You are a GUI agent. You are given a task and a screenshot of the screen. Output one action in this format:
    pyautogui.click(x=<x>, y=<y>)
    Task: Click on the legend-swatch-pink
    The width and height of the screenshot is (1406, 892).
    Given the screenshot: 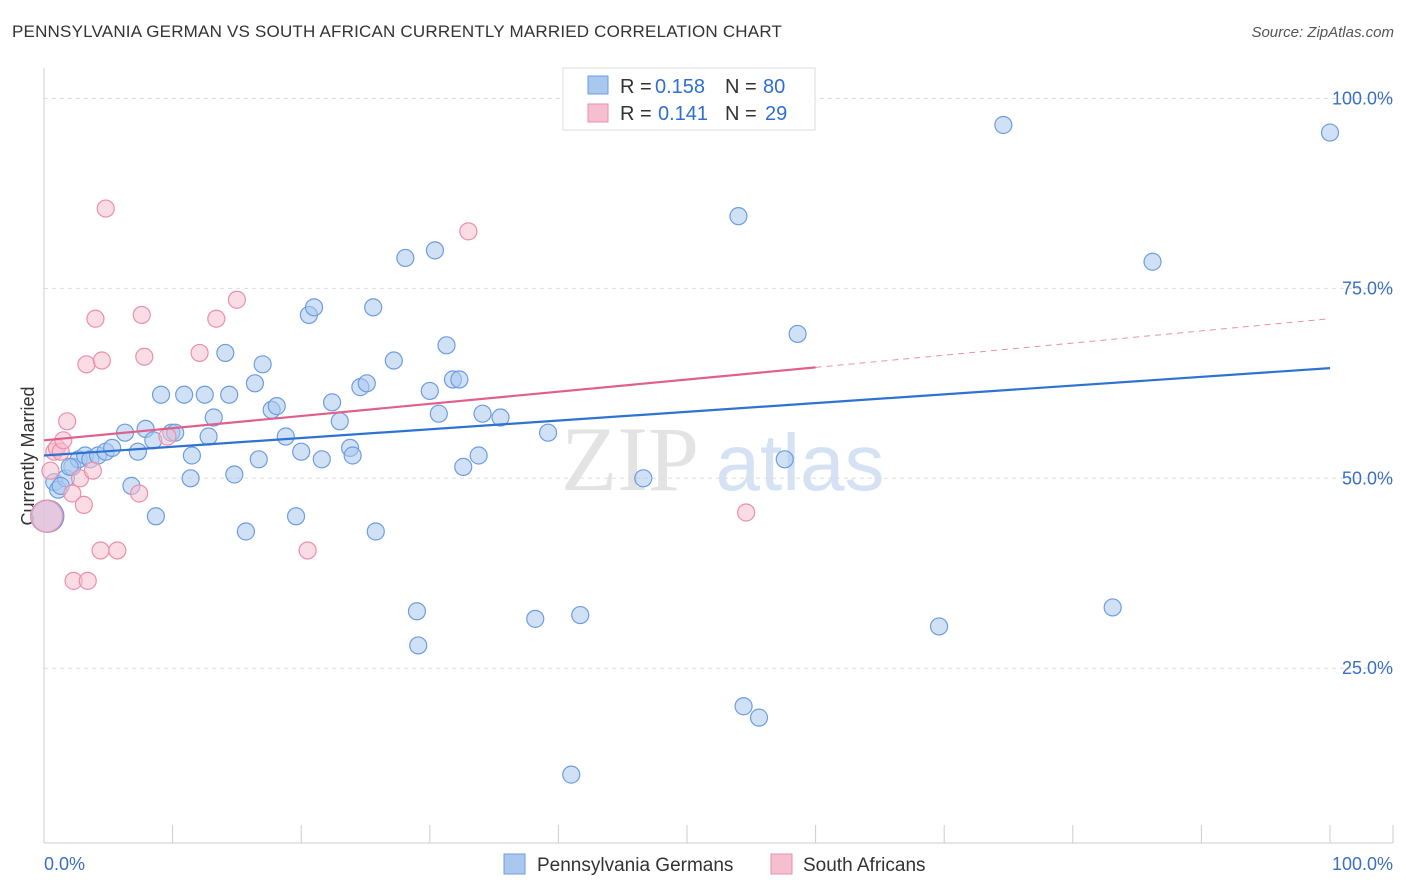 What is the action you would take?
    pyautogui.click(x=598, y=113)
    